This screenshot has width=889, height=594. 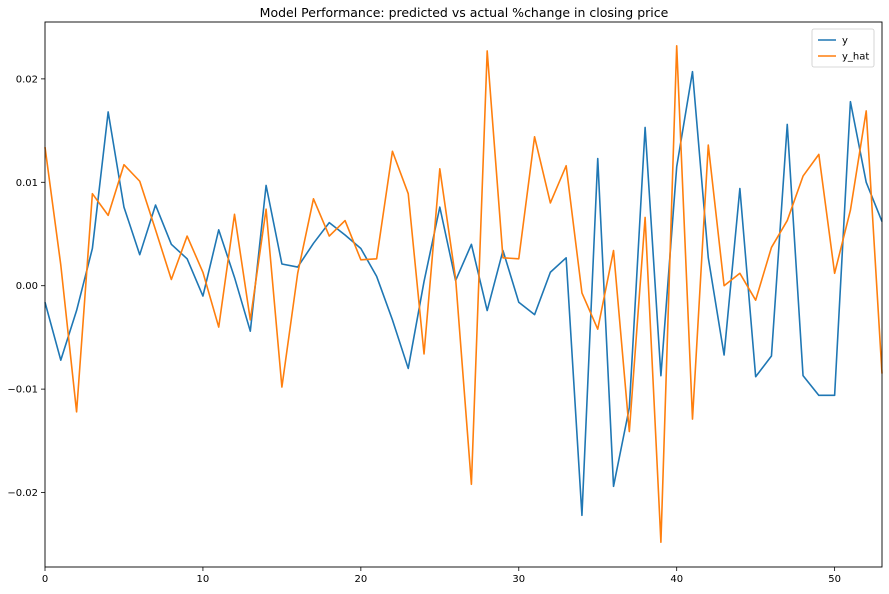 I want to click on legend-label-y-hat: y_hat, so click(x=855, y=57).